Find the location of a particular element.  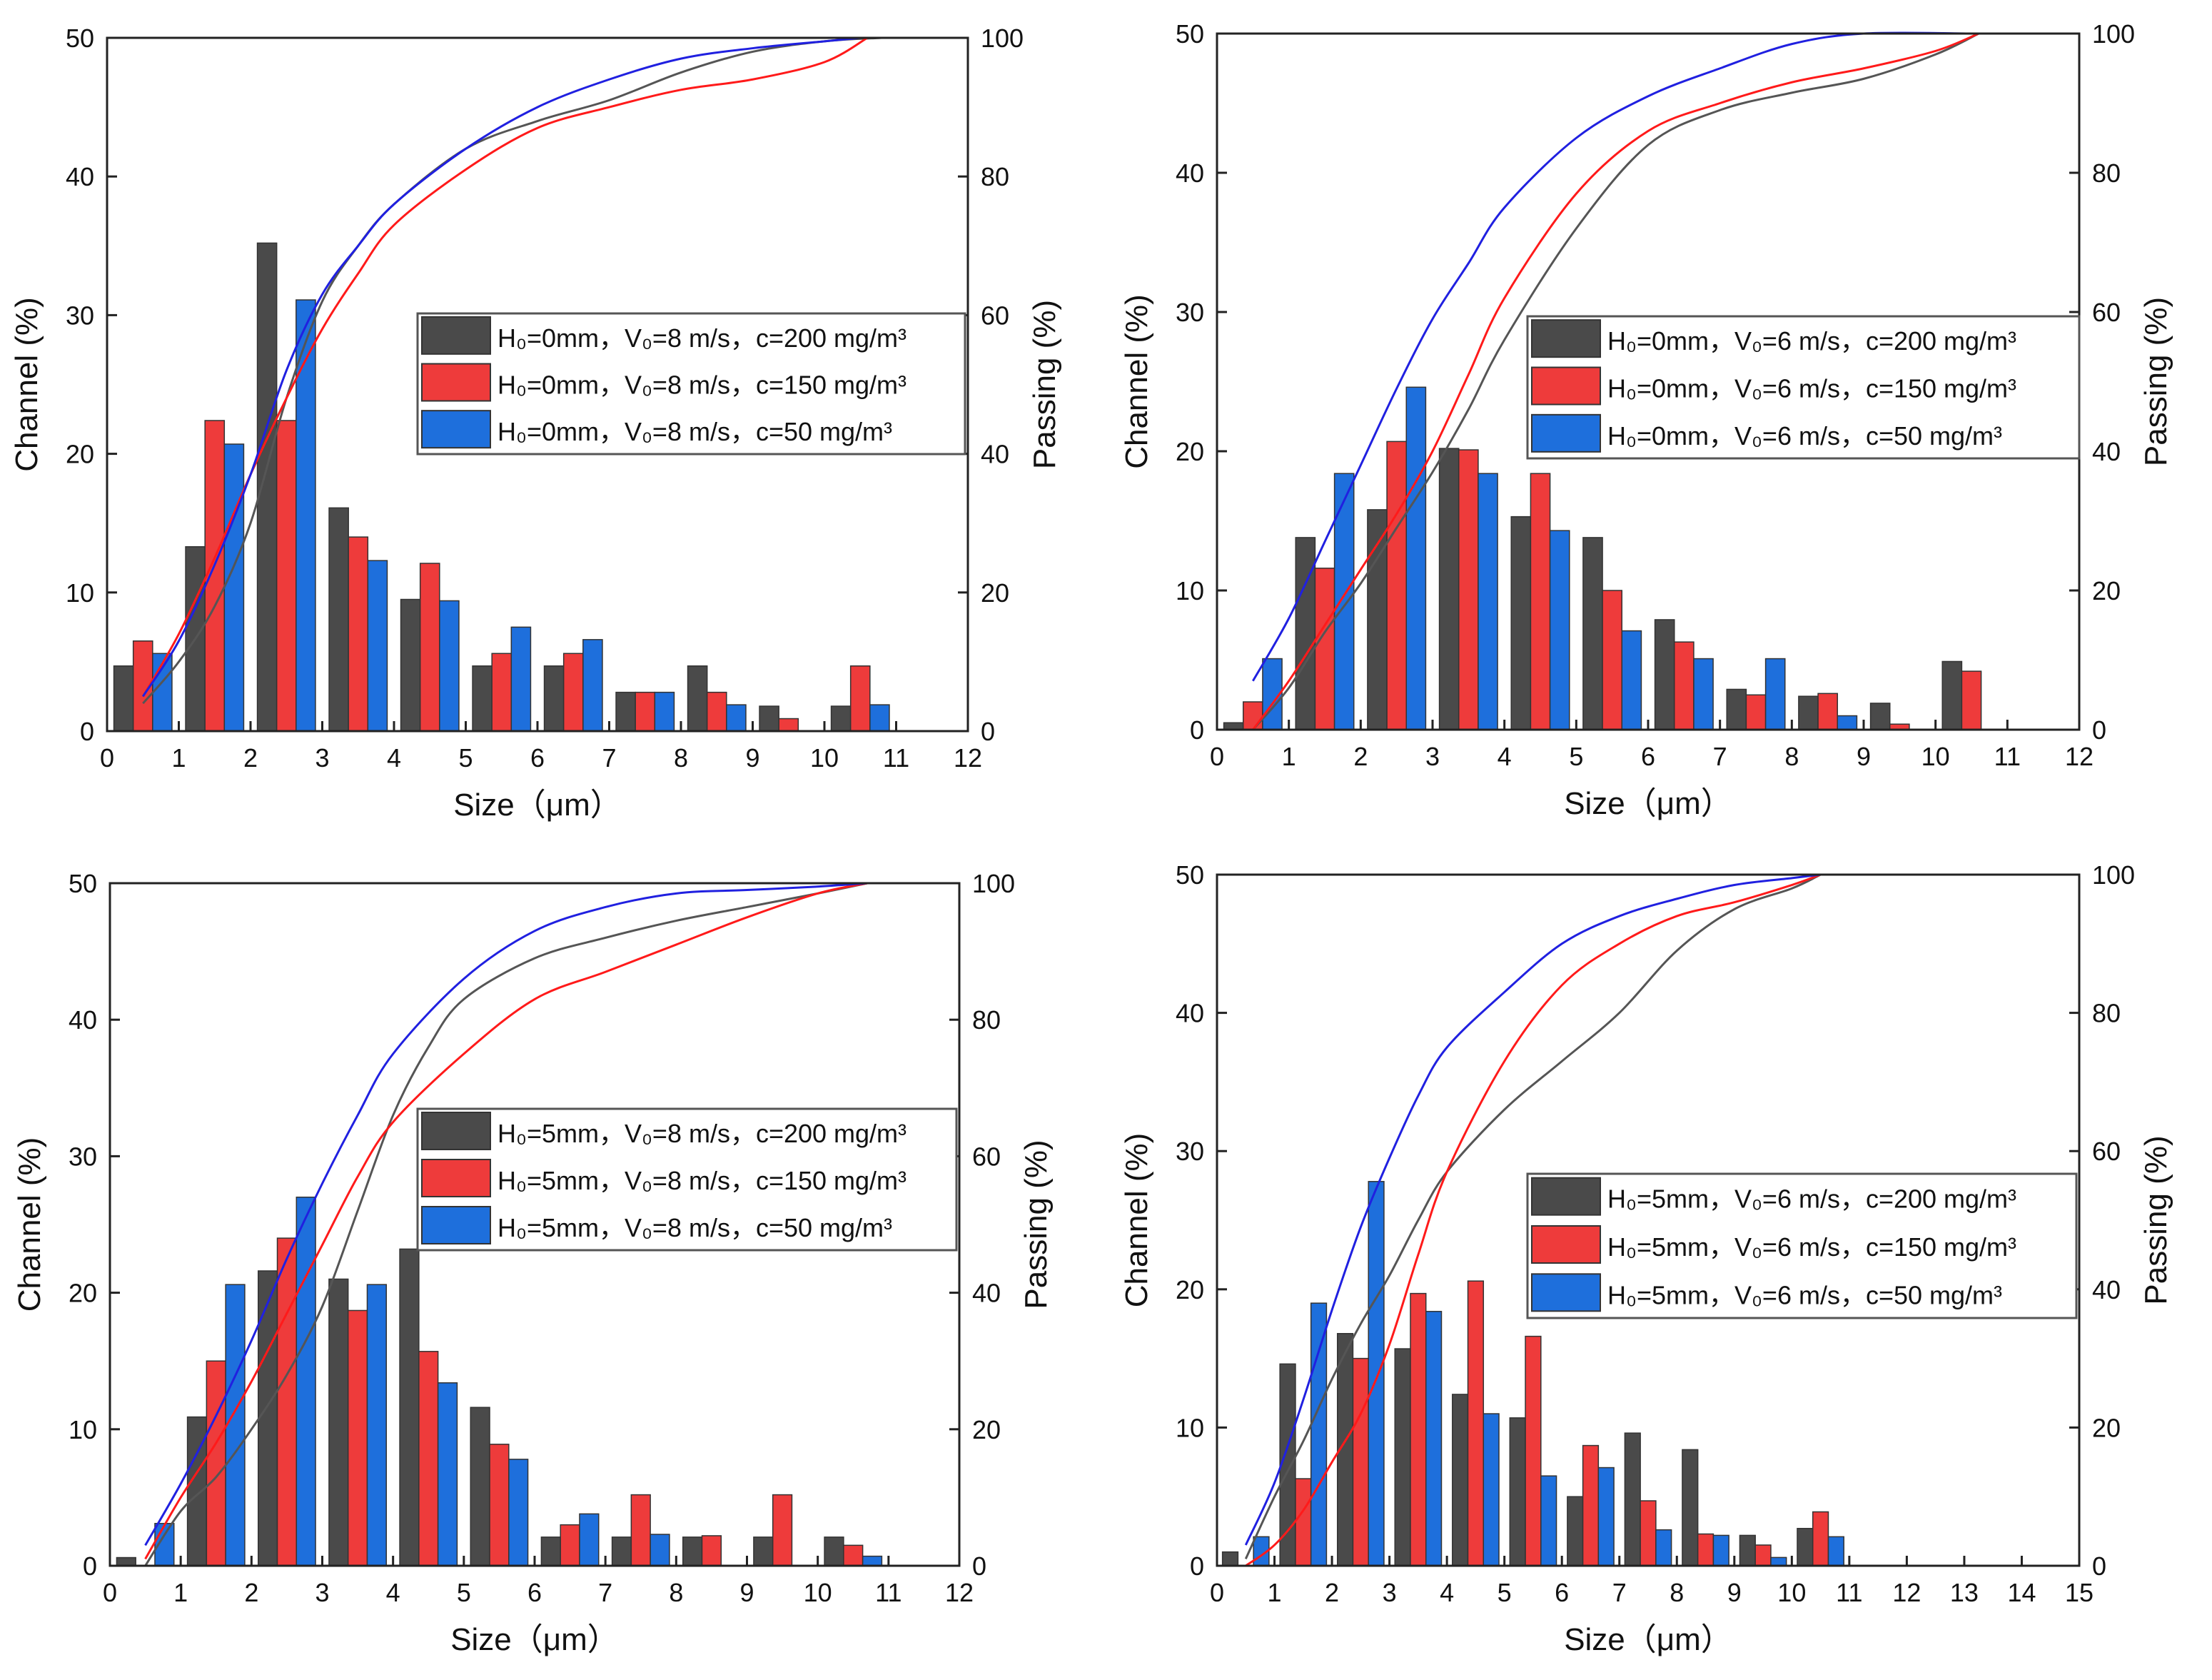

y2-tick-label: 60 is located at coordinates (995, 315).